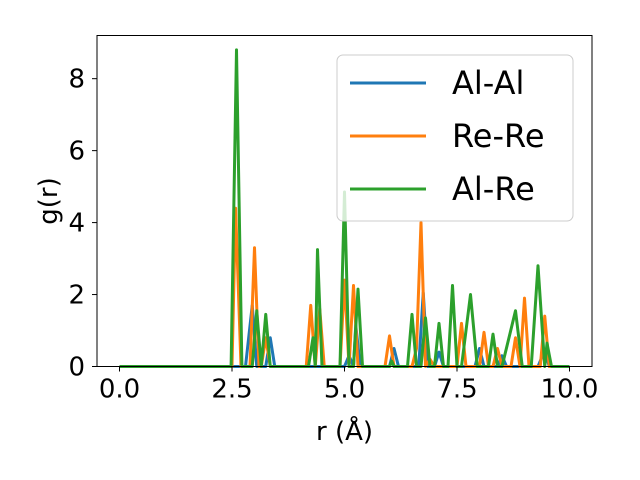  What do you see at coordinates (493, 189) in the screenshot?
I see `legend-label-al-re: Al-Re` at bounding box center [493, 189].